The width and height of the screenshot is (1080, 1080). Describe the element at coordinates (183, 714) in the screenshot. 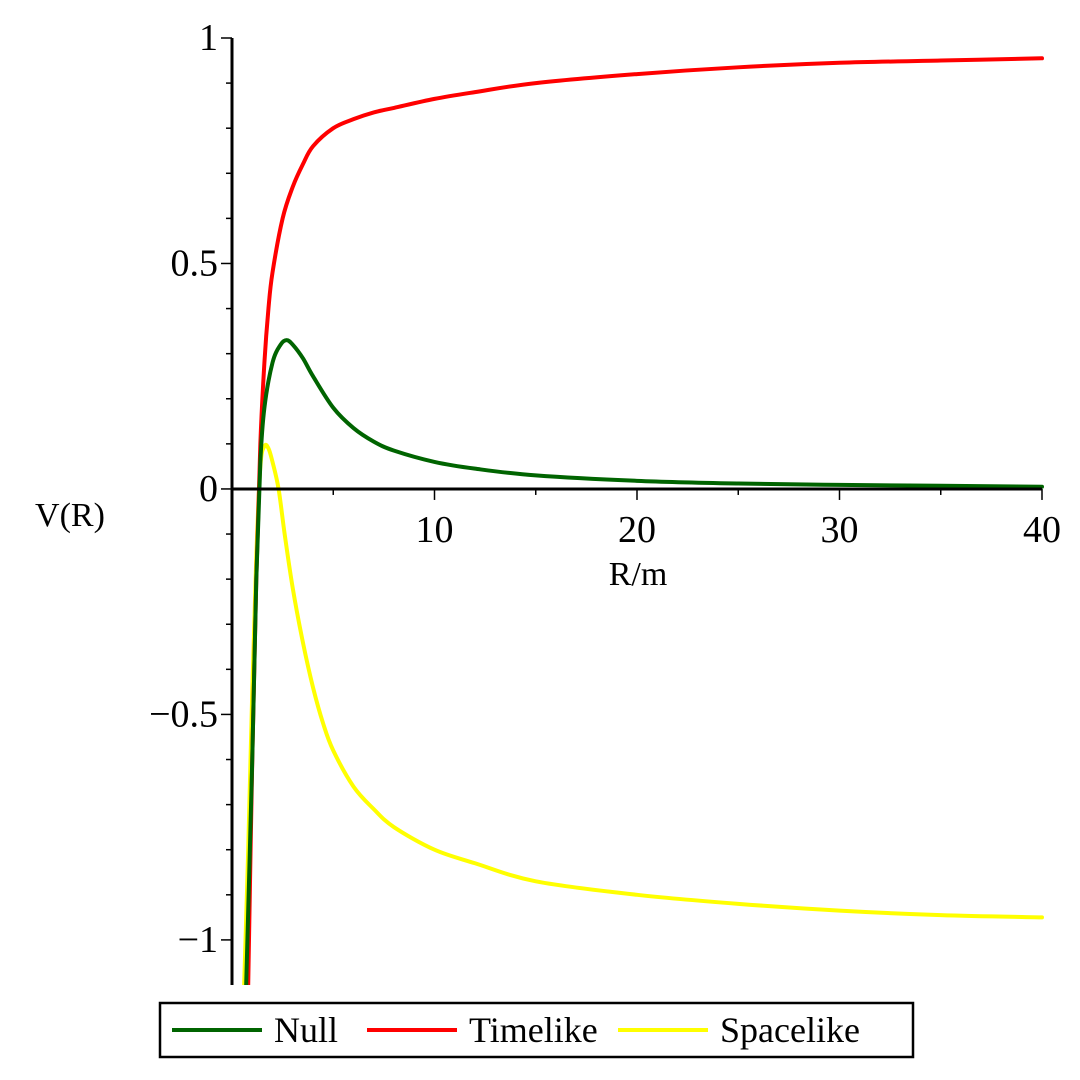

I see `y-tick-label: −0.5` at that location.